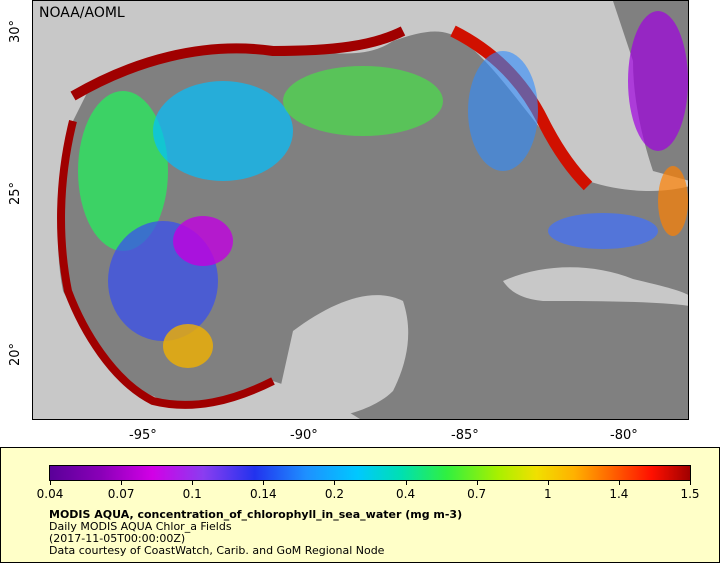 The image size is (720, 563). Describe the element at coordinates (223, 131) in the screenshot. I see `central-gulf-cyan` at that location.